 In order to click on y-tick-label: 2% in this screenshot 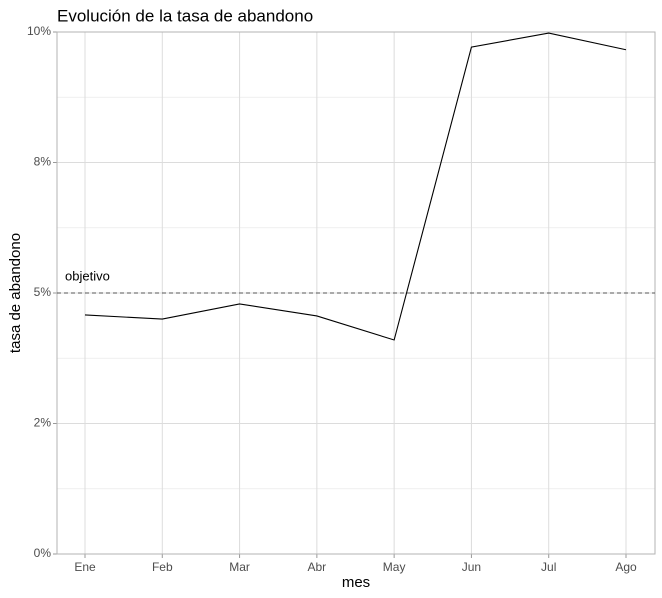, I will do `click(43, 423)`.